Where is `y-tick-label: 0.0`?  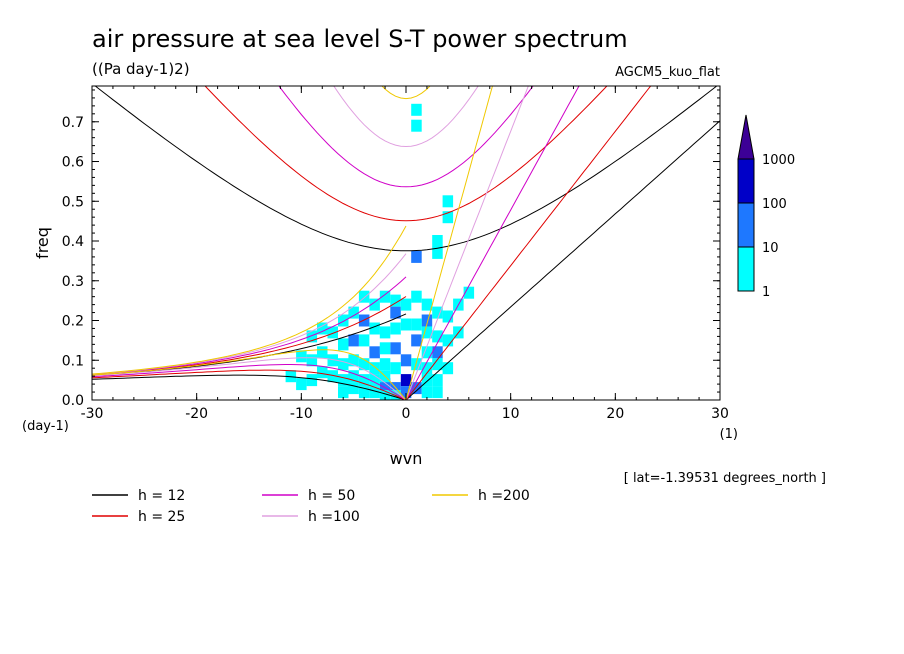
y-tick-label: 0.0 is located at coordinates (73, 401).